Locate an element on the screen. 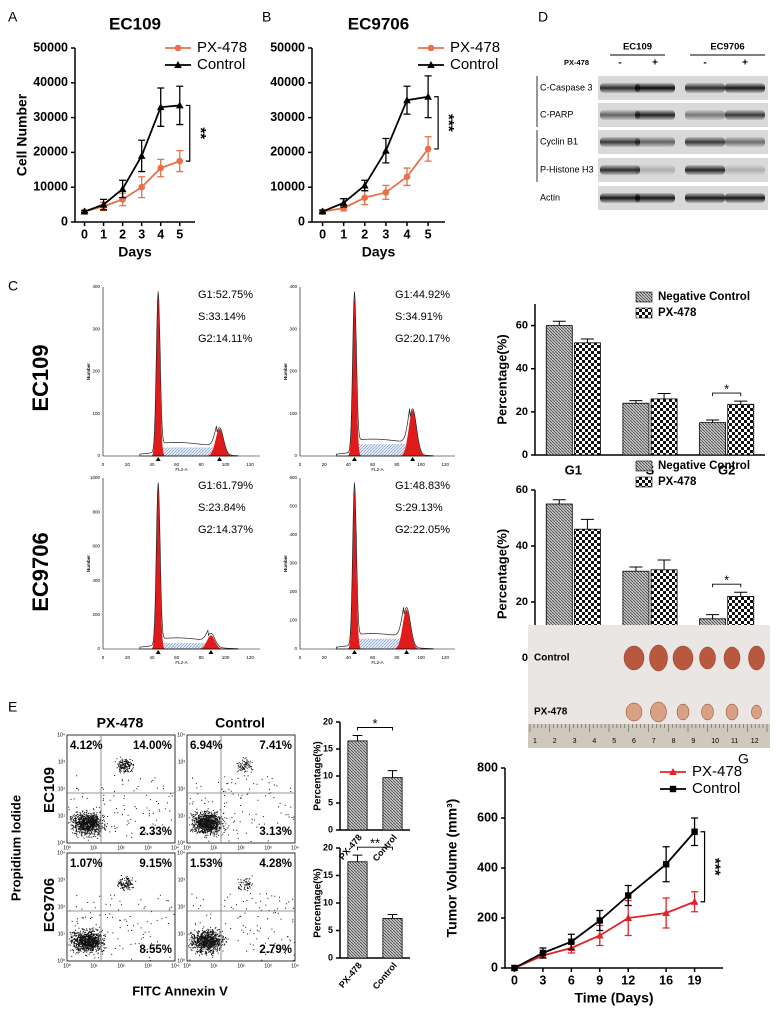 Image resolution: width=776 pixels, height=1010 pixels. x-tick-label: 40 is located at coordinates (349, 464).